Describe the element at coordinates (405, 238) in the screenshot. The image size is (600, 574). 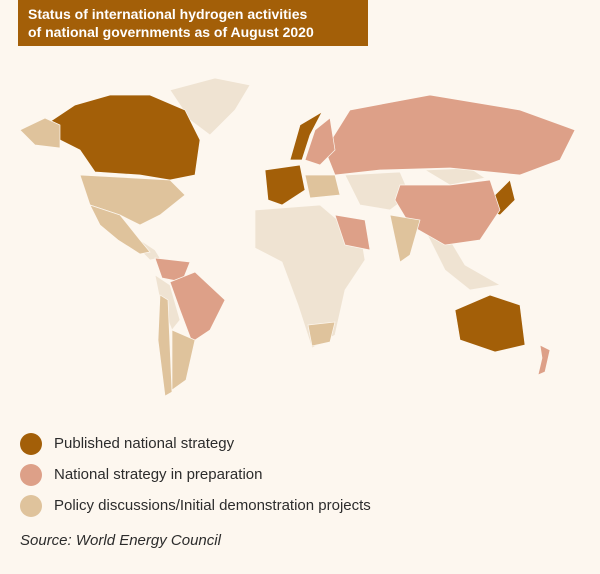
I see `india` at that location.